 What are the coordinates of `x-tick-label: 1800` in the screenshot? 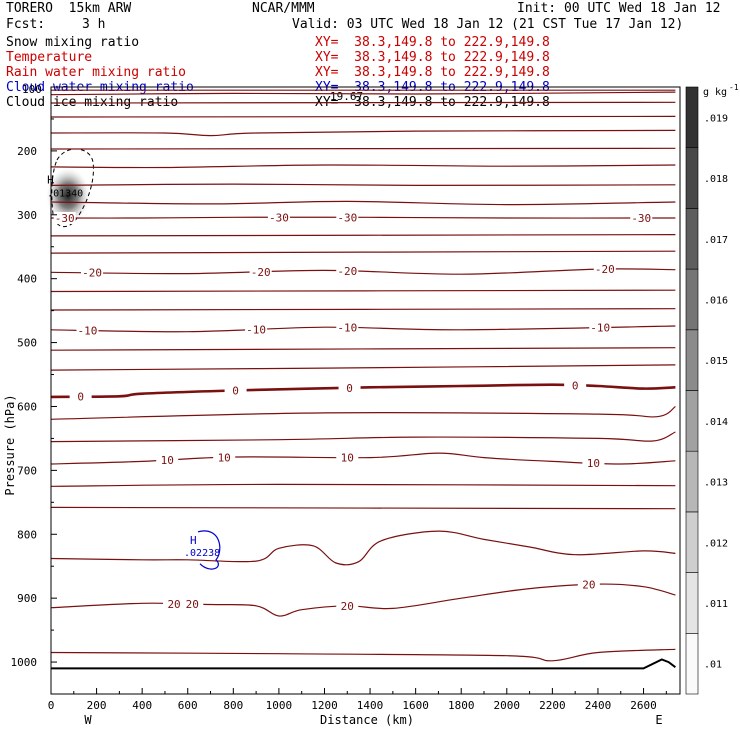 It's located at (461, 705).